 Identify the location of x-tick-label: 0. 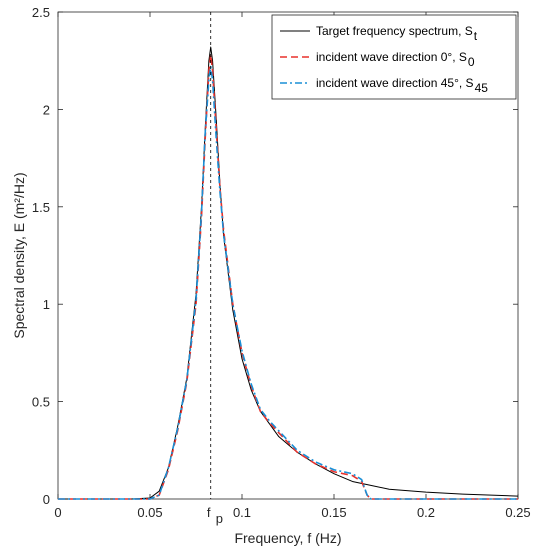
(57, 512).